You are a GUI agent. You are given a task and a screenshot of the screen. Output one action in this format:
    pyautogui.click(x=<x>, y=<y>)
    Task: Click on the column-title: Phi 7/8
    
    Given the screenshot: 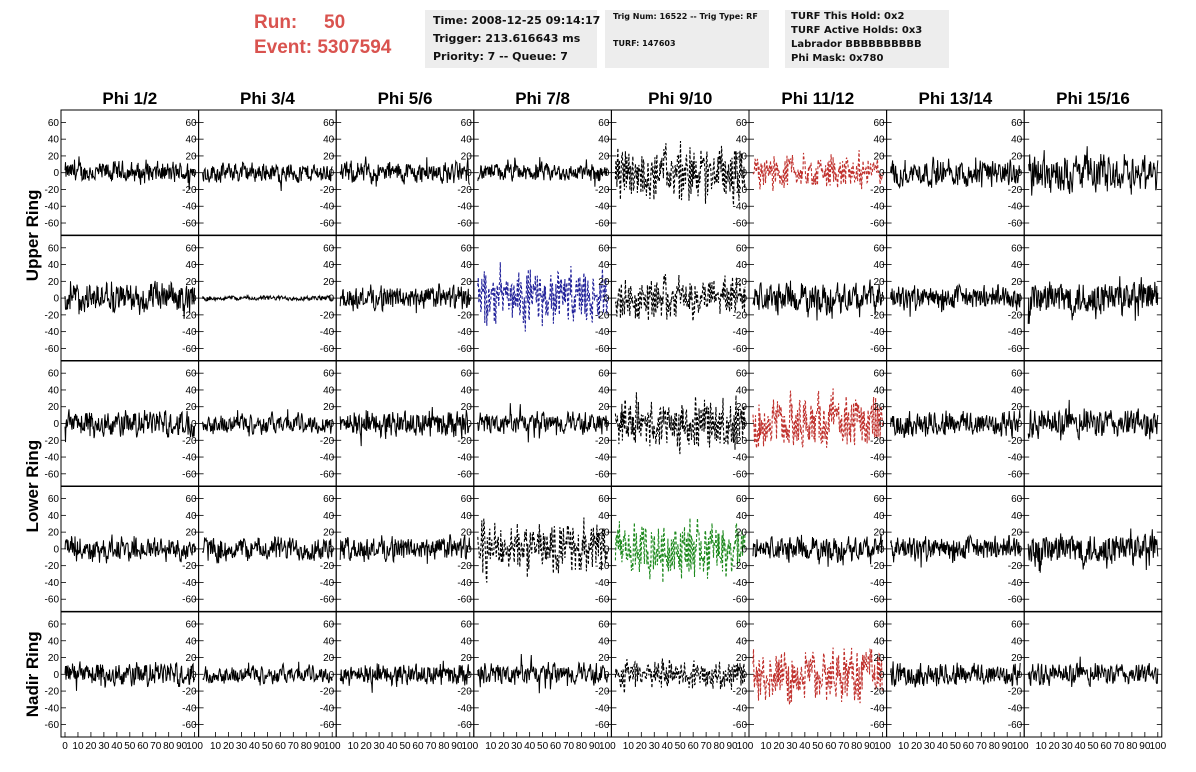 What is the action you would take?
    pyautogui.click(x=542, y=98)
    